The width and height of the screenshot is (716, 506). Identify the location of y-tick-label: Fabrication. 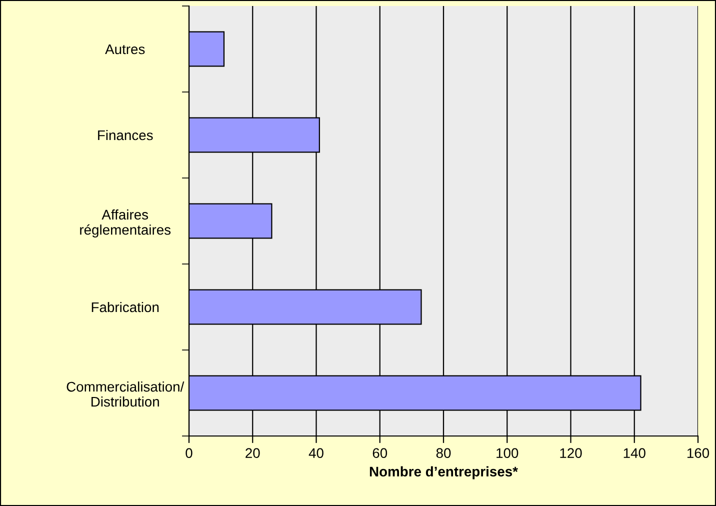
(125, 307).